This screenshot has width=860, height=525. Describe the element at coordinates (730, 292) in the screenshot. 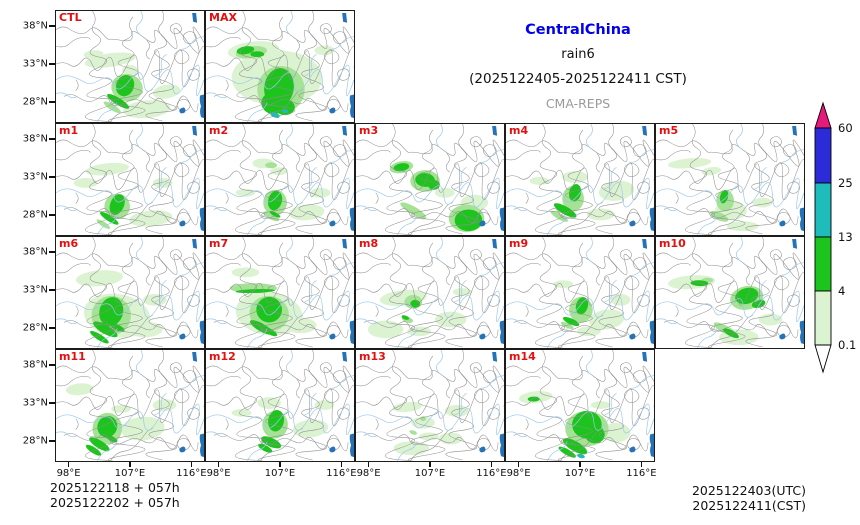

I see `map-panel-m10: m10` at that location.